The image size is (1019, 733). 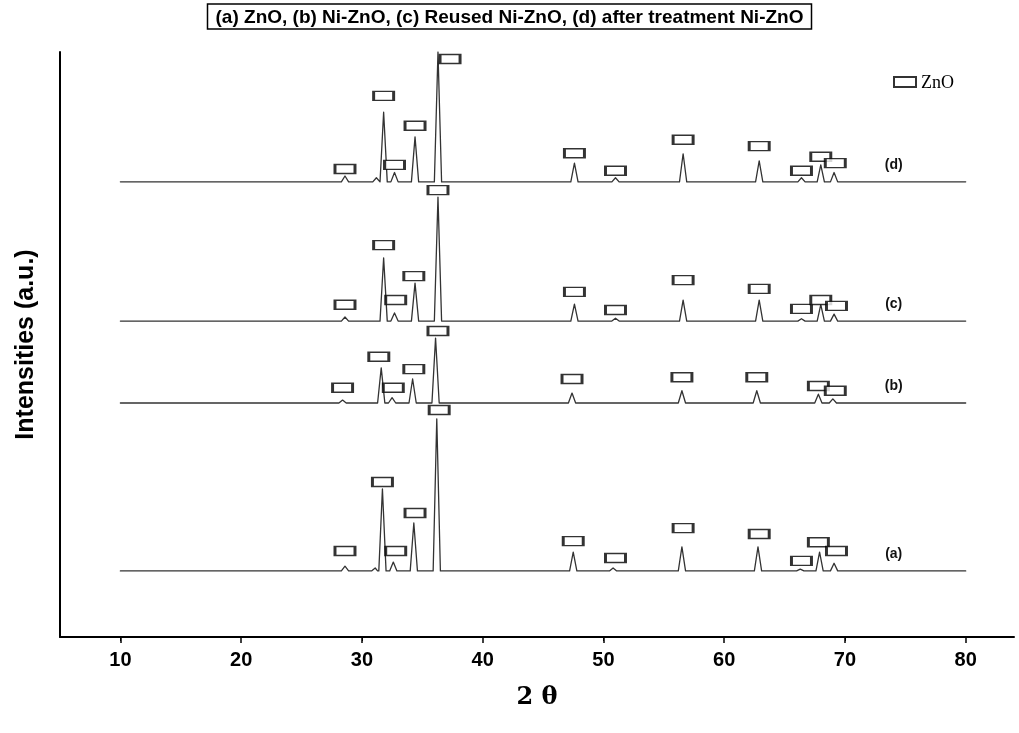 What do you see at coordinates (537, 695) in the screenshot?
I see `x-axis-title: 2 θ` at bounding box center [537, 695].